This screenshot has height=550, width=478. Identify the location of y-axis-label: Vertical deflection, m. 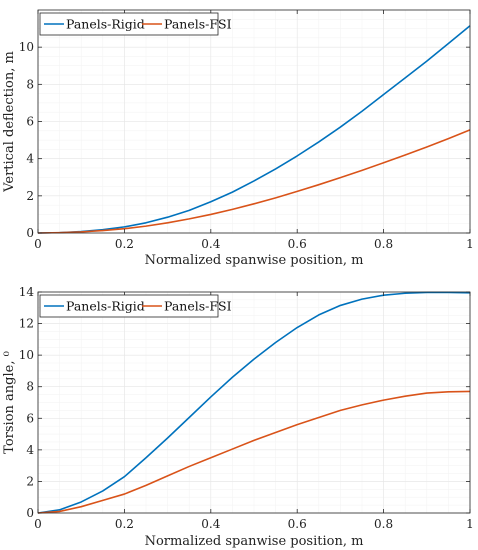
(9, 122).